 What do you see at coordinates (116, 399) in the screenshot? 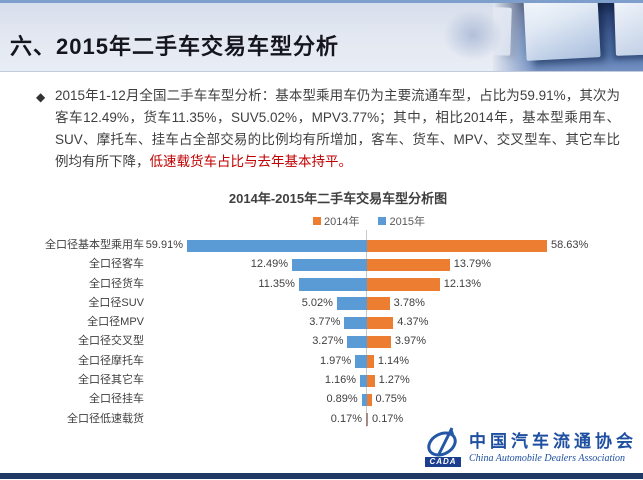
I see `category-label: 全口径挂车` at bounding box center [116, 399].